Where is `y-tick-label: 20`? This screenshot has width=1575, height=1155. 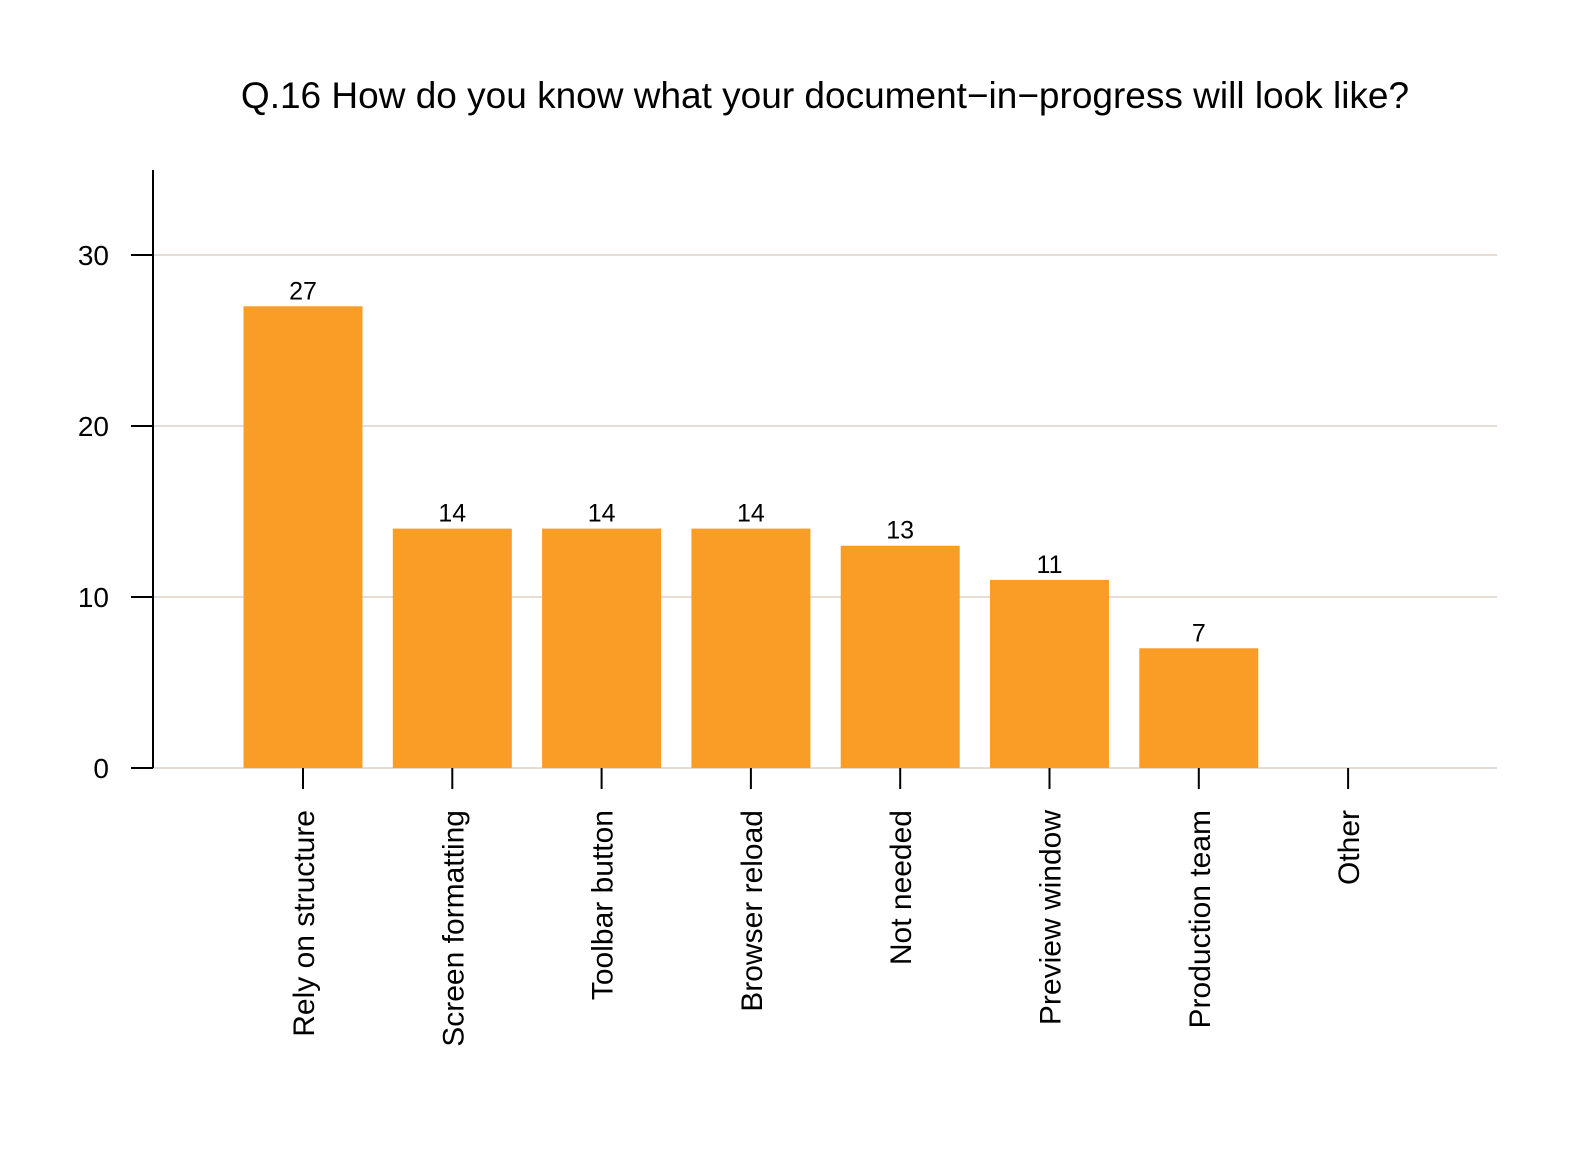 y-tick-label: 20 is located at coordinates (93, 426).